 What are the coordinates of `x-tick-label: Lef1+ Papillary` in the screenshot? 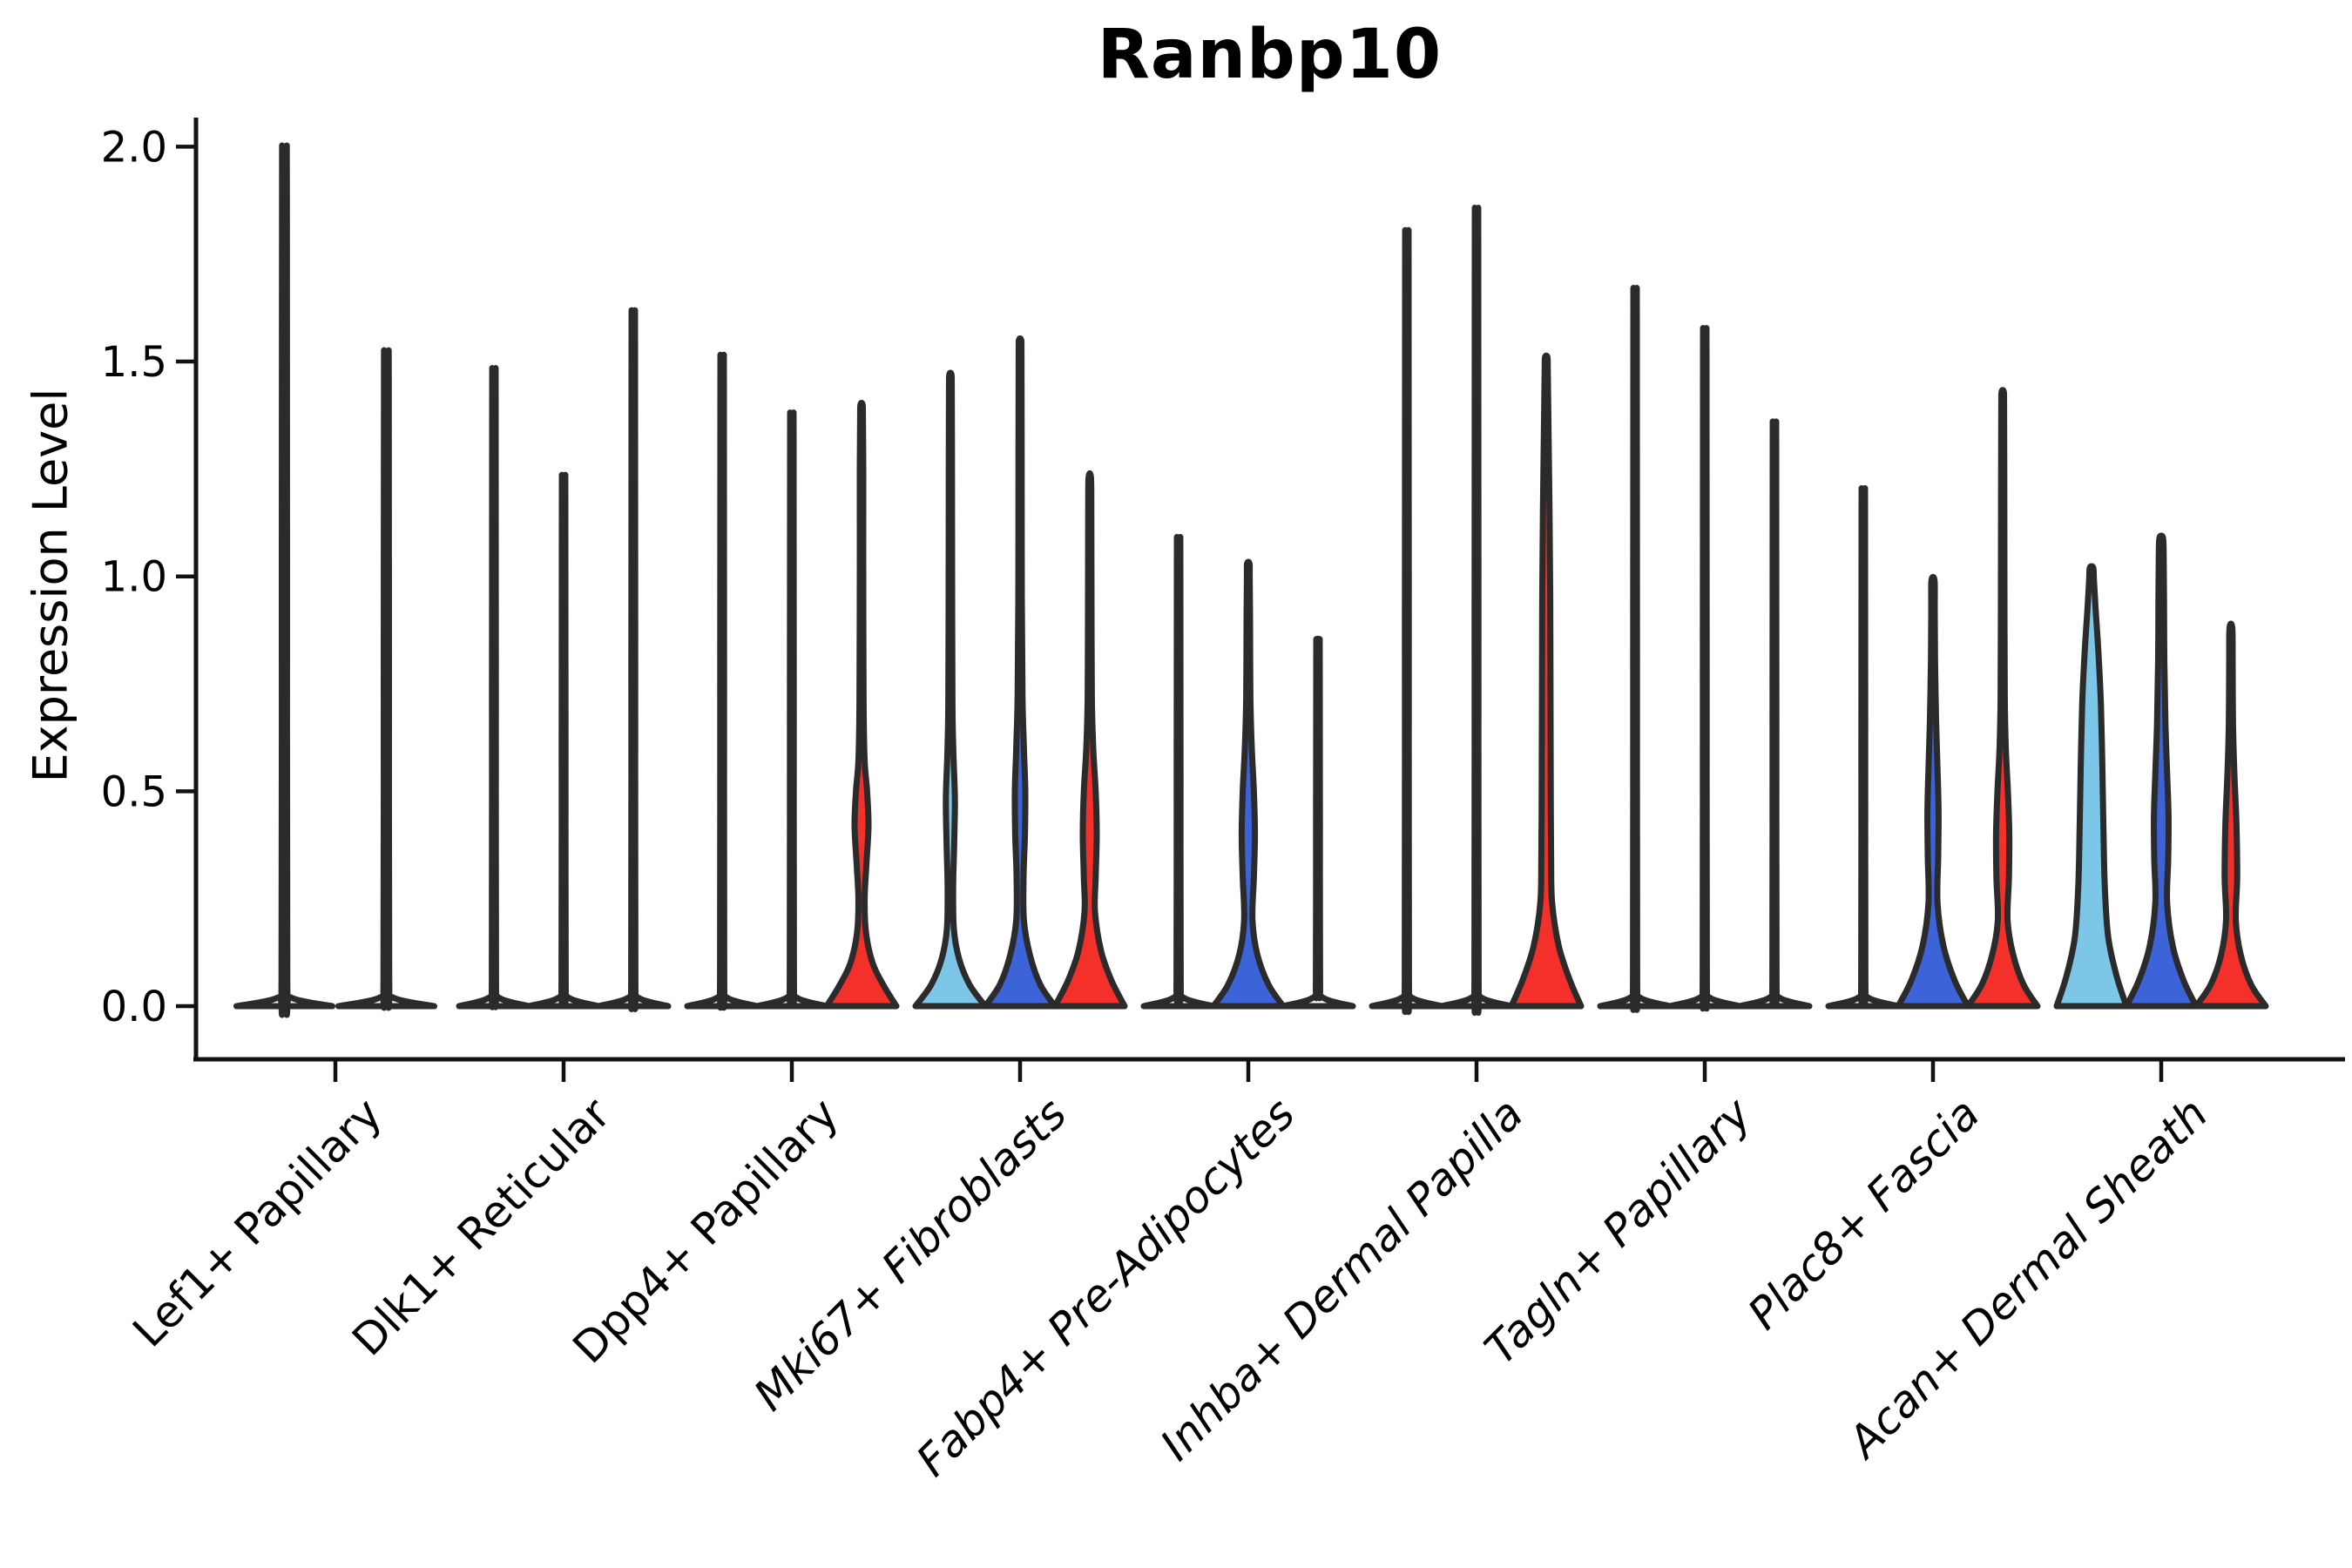 It's located at (257, 1222).